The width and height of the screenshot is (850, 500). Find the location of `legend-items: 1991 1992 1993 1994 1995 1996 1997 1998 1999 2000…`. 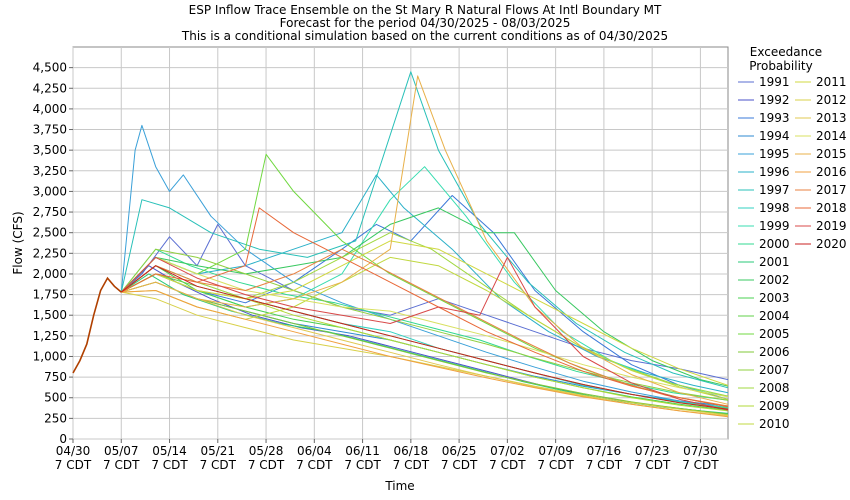

legend-items: 1991 1992 1993 1994 1995 1996 1997 1998 1999 2000… is located at coordinates (792, 253).